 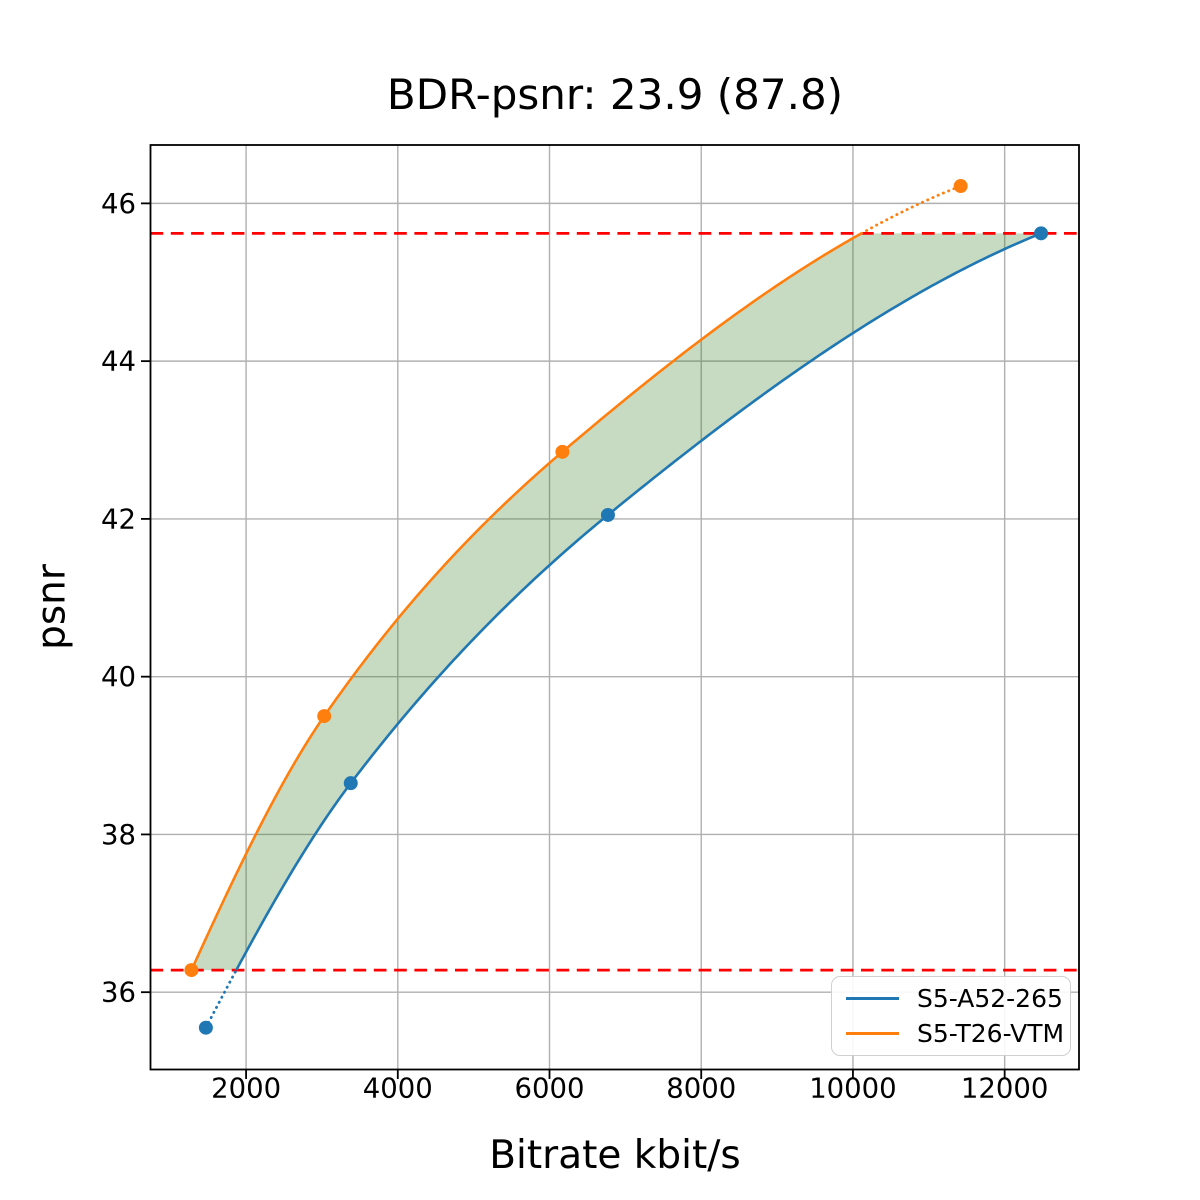 I want to click on orange-curve-dotted-segment, so click(x=911, y=209).